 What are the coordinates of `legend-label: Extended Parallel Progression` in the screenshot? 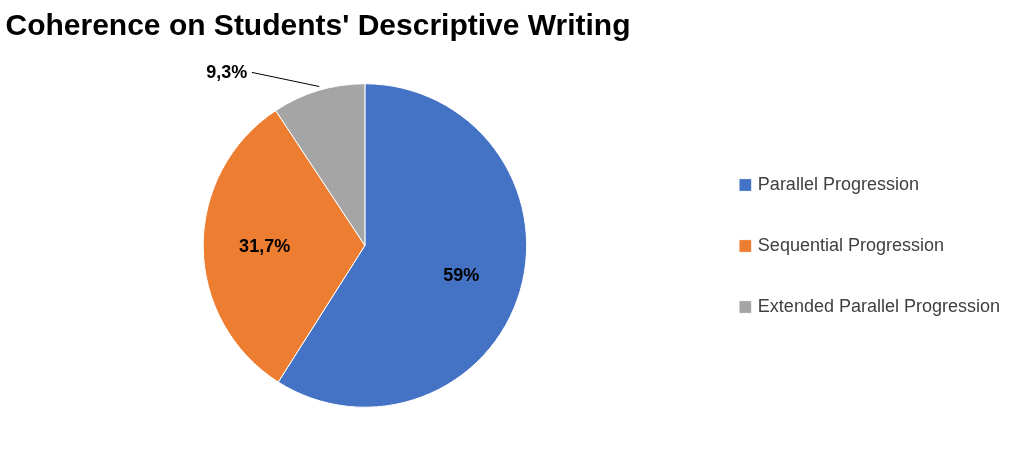 It's located at (878, 306).